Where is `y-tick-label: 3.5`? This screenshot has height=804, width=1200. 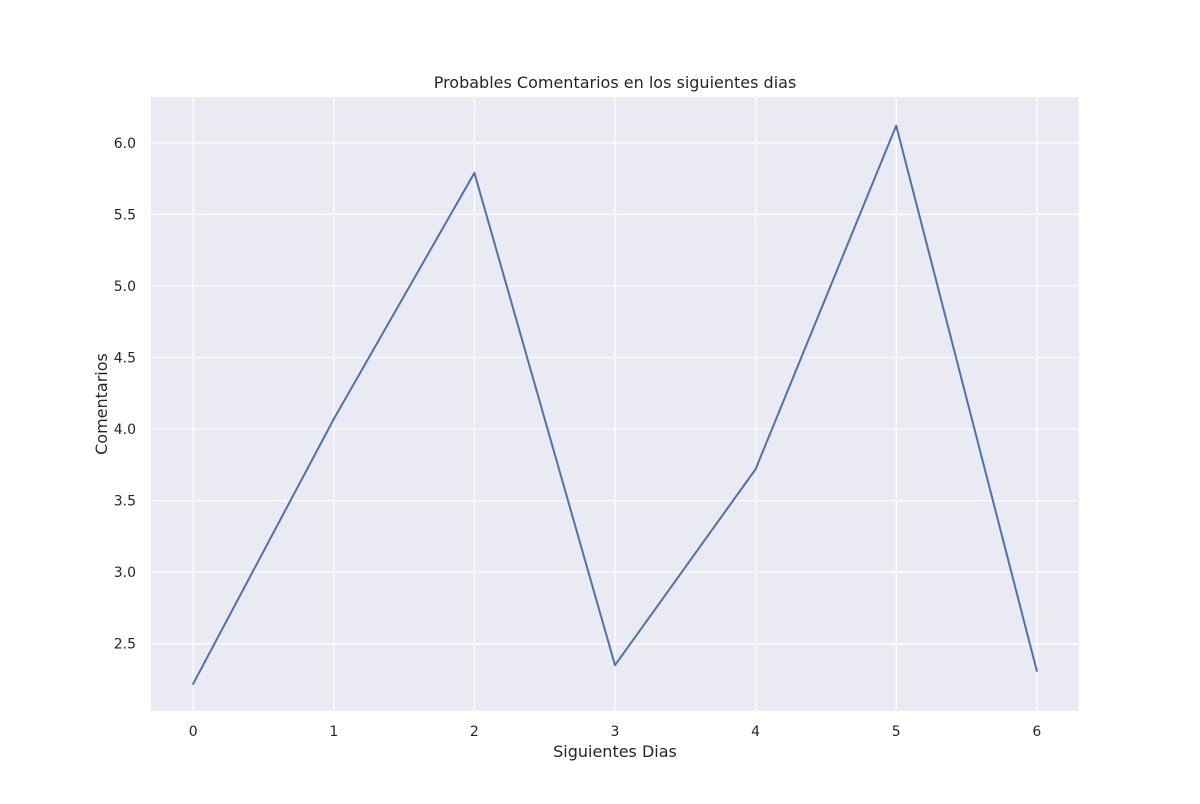 y-tick-label: 3.5 is located at coordinates (125, 502).